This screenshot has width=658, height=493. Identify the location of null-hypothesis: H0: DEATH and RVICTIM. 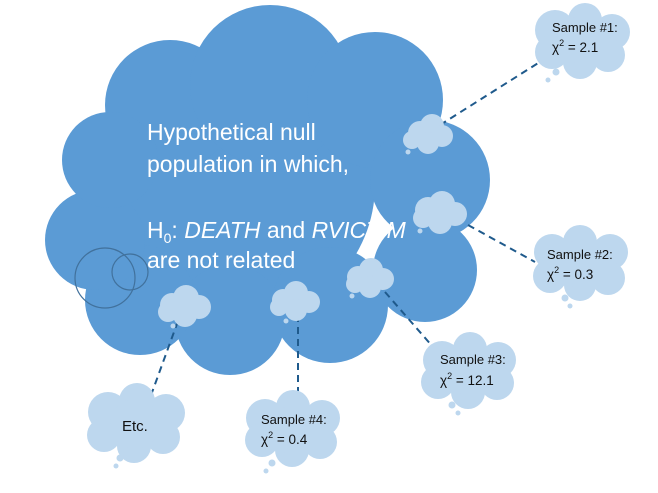
(277, 231).